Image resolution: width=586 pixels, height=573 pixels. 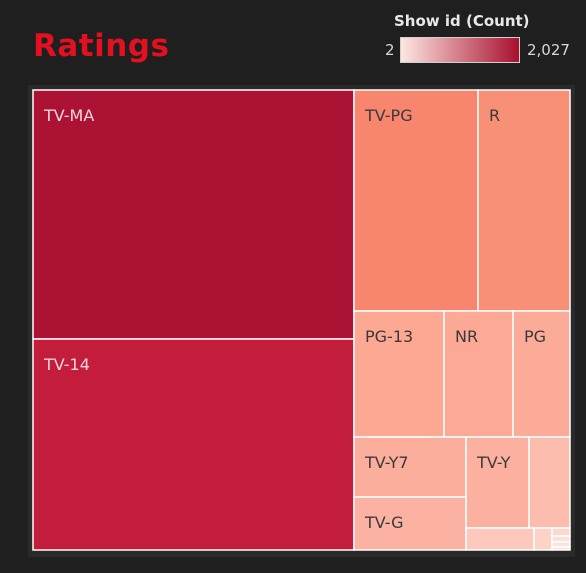 What do you see at coordinates (101, 46) in the screenshot?
I see `chart-title: Ratings` at bounding box center [101, 46].